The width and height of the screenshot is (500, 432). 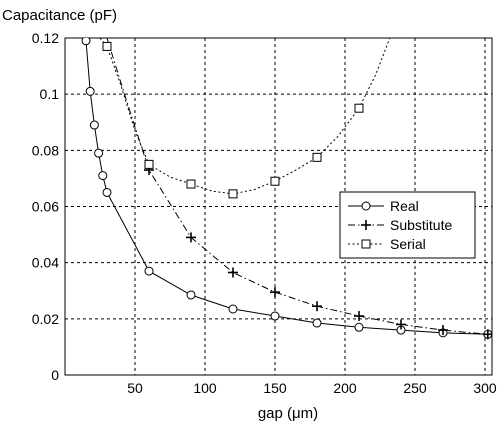 I want to click on y-tick-label: 0.08, so click(x=45, y=150).